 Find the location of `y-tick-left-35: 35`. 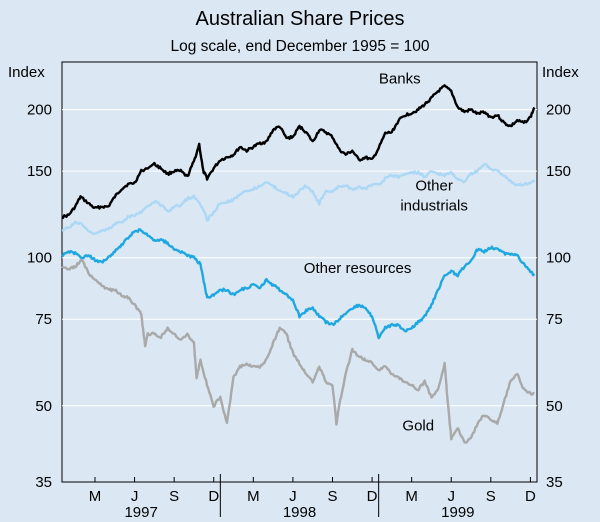

y-tick-left-35: 35 is located at coordinates (43, 482).